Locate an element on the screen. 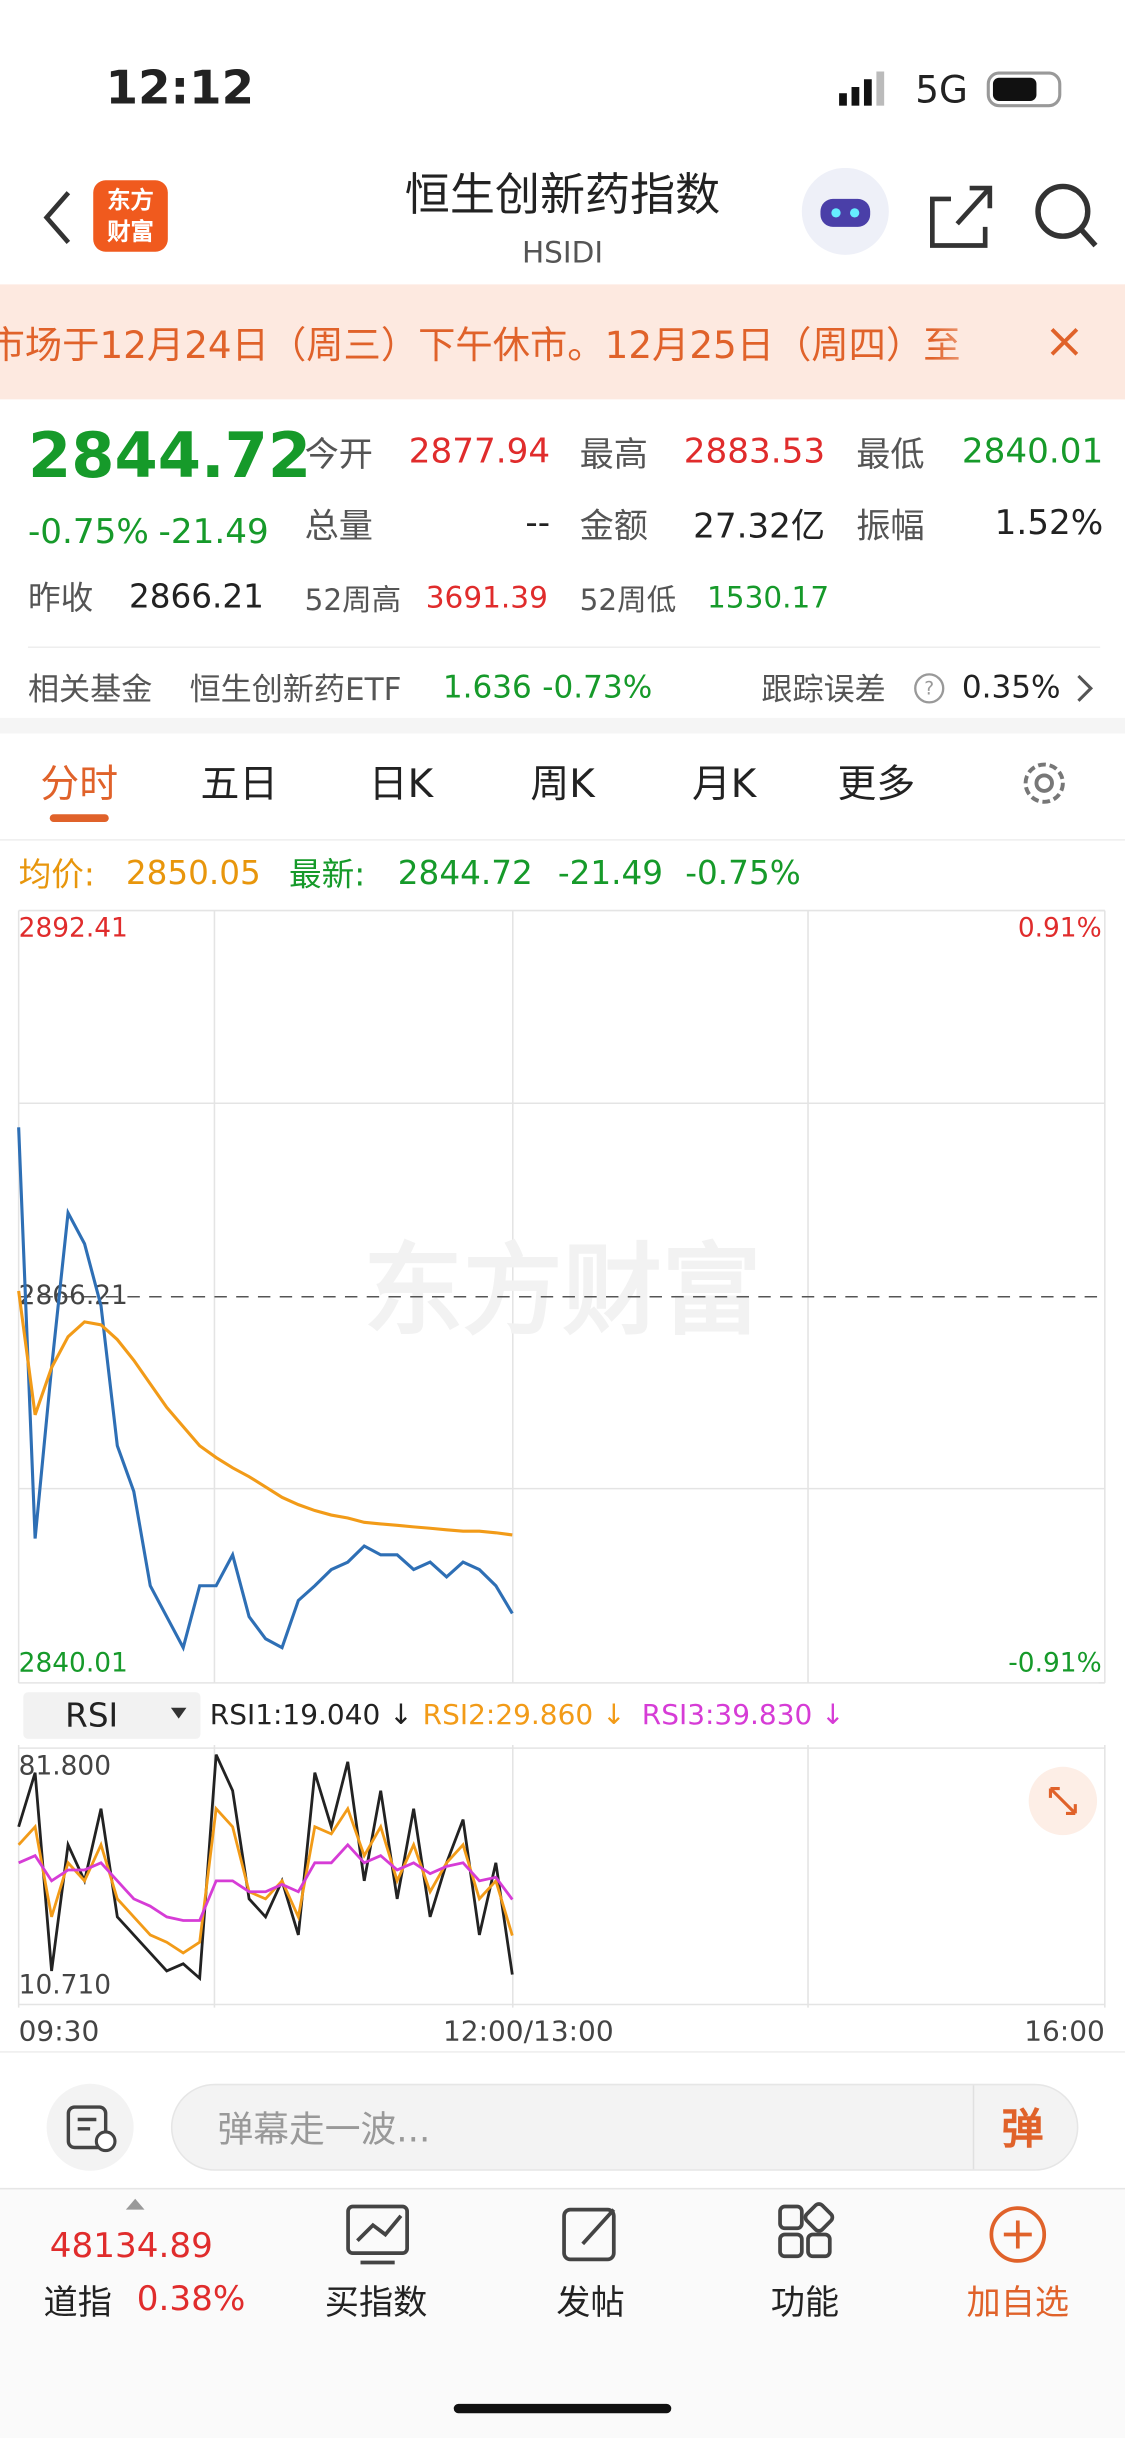 The height and width of the screenshot is (2438, 1125). status-time: 12:12 is located at coordinates (180, 88).